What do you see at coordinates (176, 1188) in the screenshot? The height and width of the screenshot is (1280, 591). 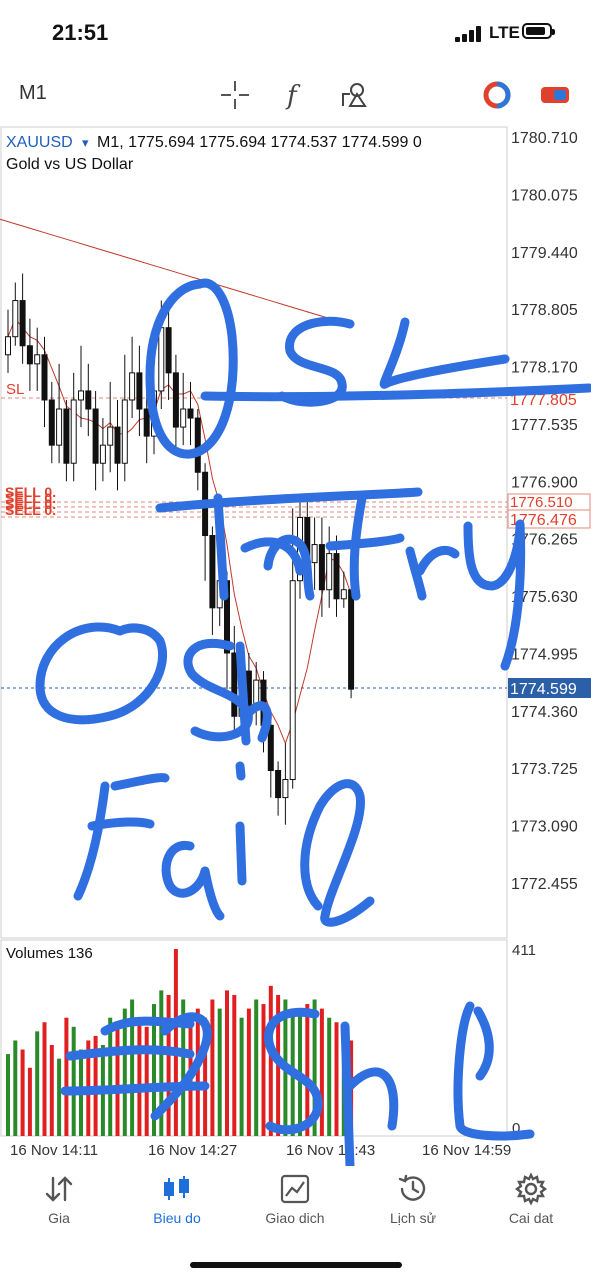 I see `candles-icon` at bounding box center [176, 1188].